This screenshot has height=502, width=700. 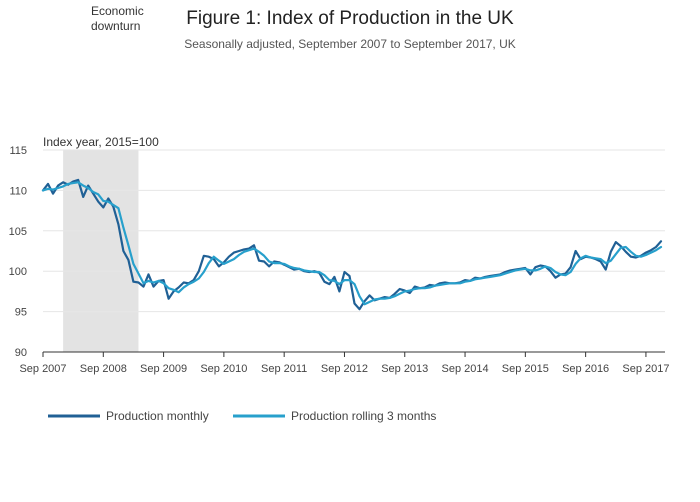 I want to click on y-axis-label: Index year, 2015=100, so click(x=101, y=142).